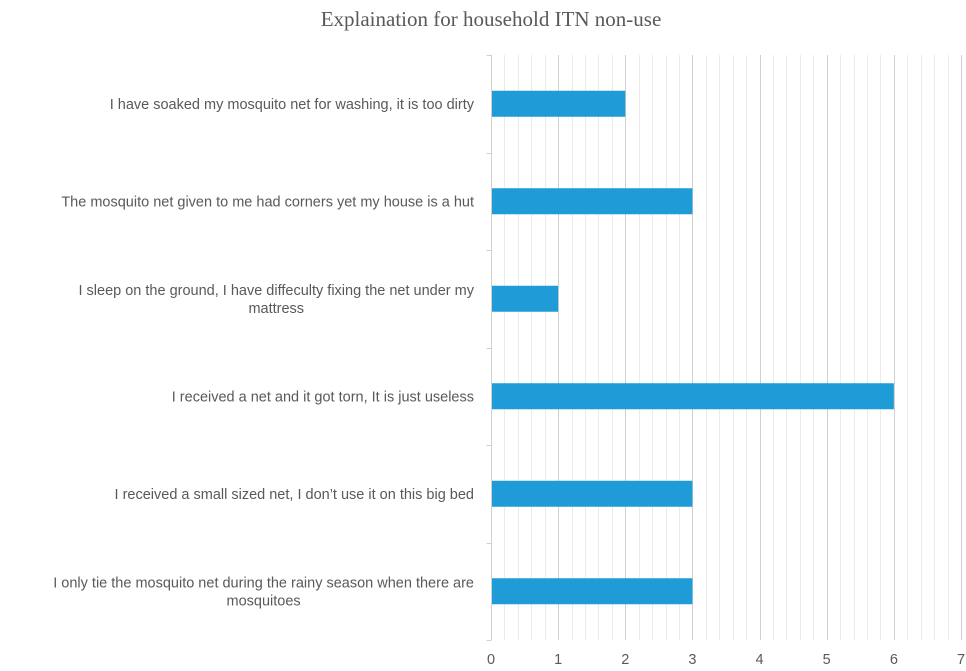  Describe the element at coordinates (726, 660) in the screenshot. I see `x-tick-labels: 0 1 2 3 4 5 6 7` at that location.